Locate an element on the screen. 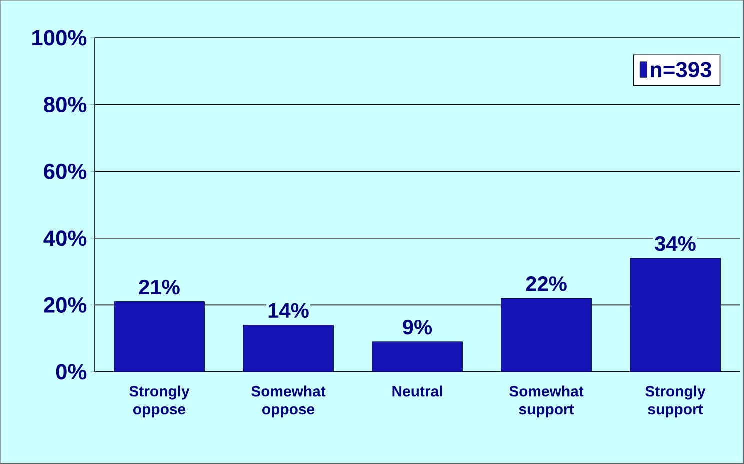 This screenshot has width=744, height=464. x-tick-label: Neutral is located at coordinates (417, 391).